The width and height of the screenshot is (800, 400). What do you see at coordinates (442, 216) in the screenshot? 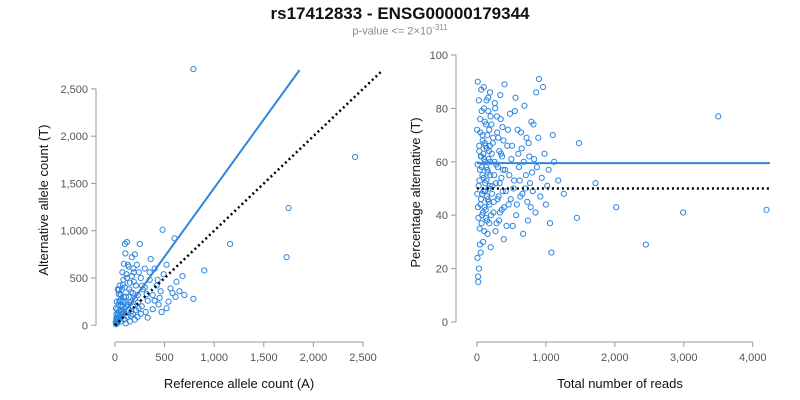
I see `y-tick-label: 40` at bounding box center [442, 216].